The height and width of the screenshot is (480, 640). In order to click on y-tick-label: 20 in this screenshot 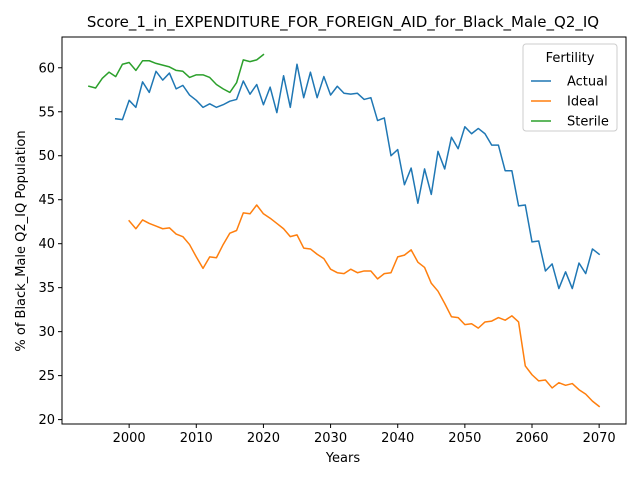, I will do `click(46, 420)`.